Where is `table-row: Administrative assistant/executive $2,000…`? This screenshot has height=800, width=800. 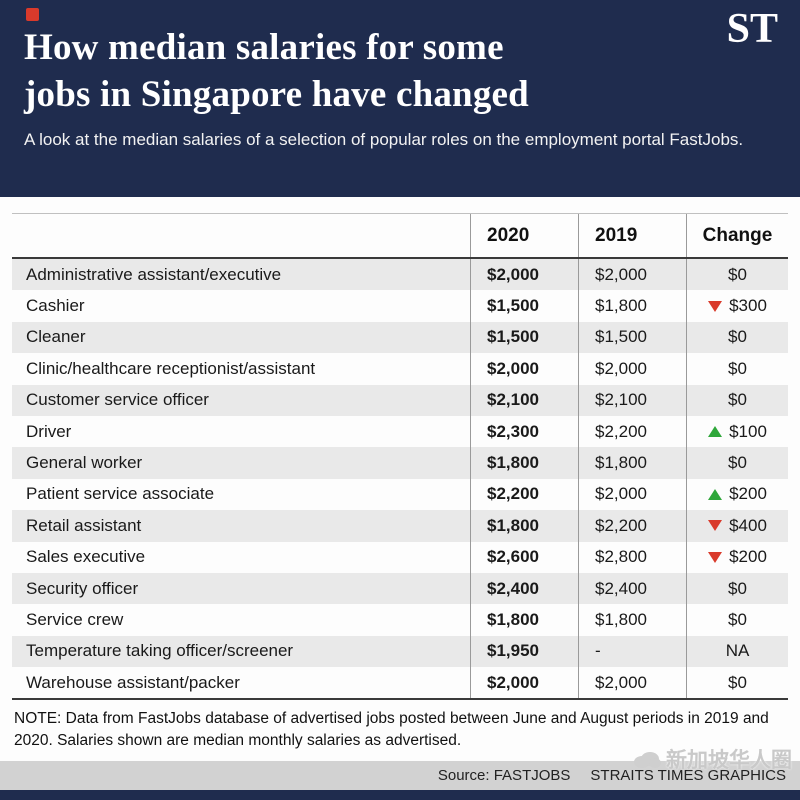 table-row: Administrative assistant/executive $2,000… is located at coordinates (400, 275).